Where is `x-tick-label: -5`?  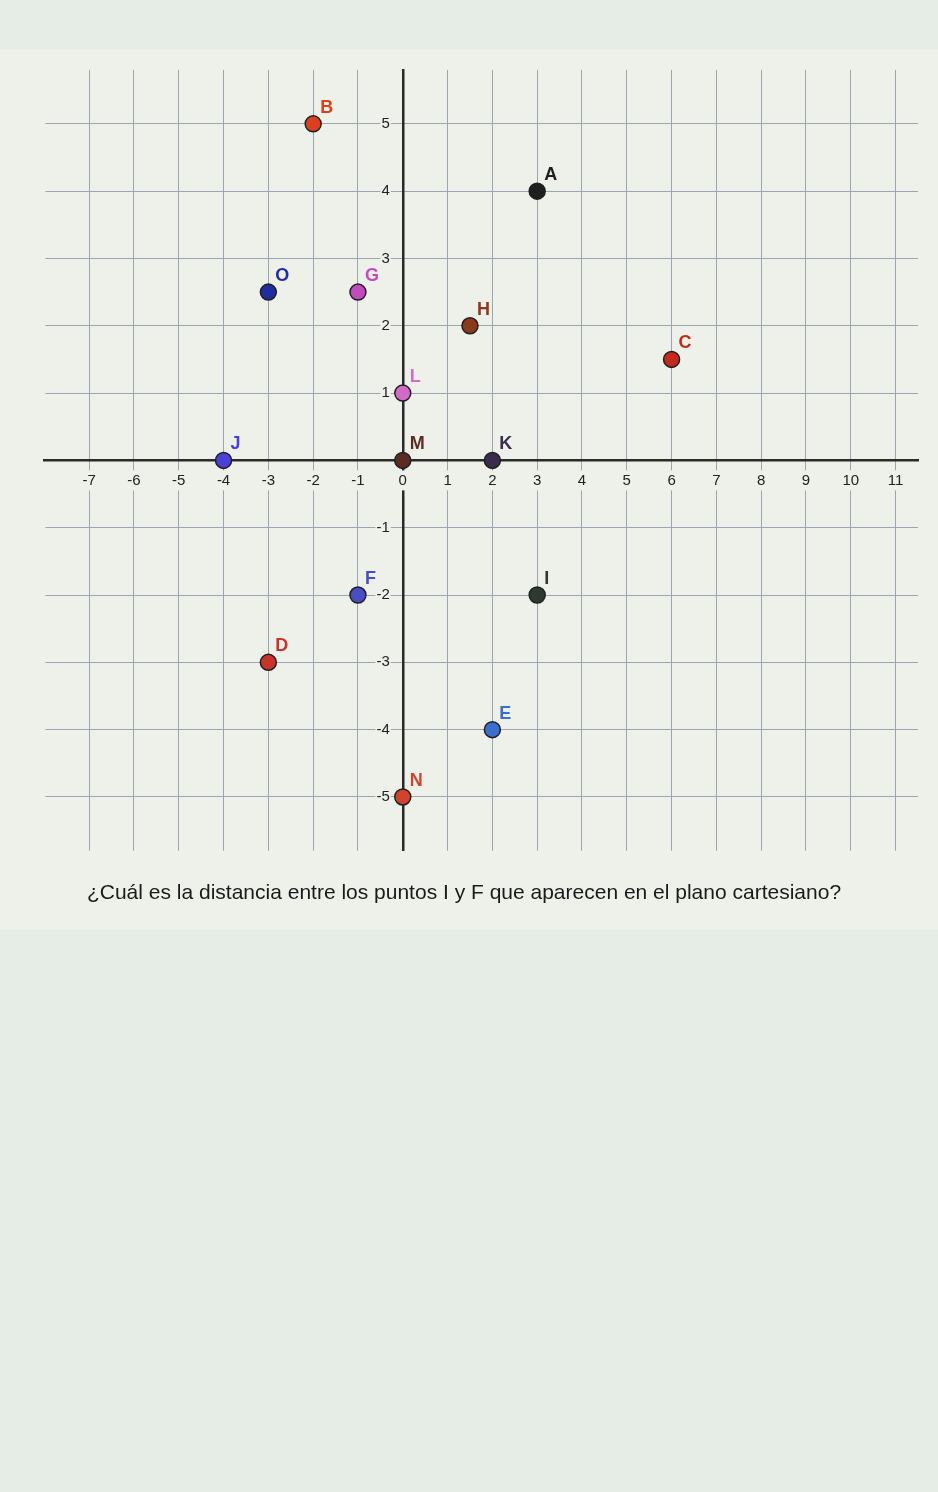 x-tick-label: -5 is located at coordinates (179, 479).